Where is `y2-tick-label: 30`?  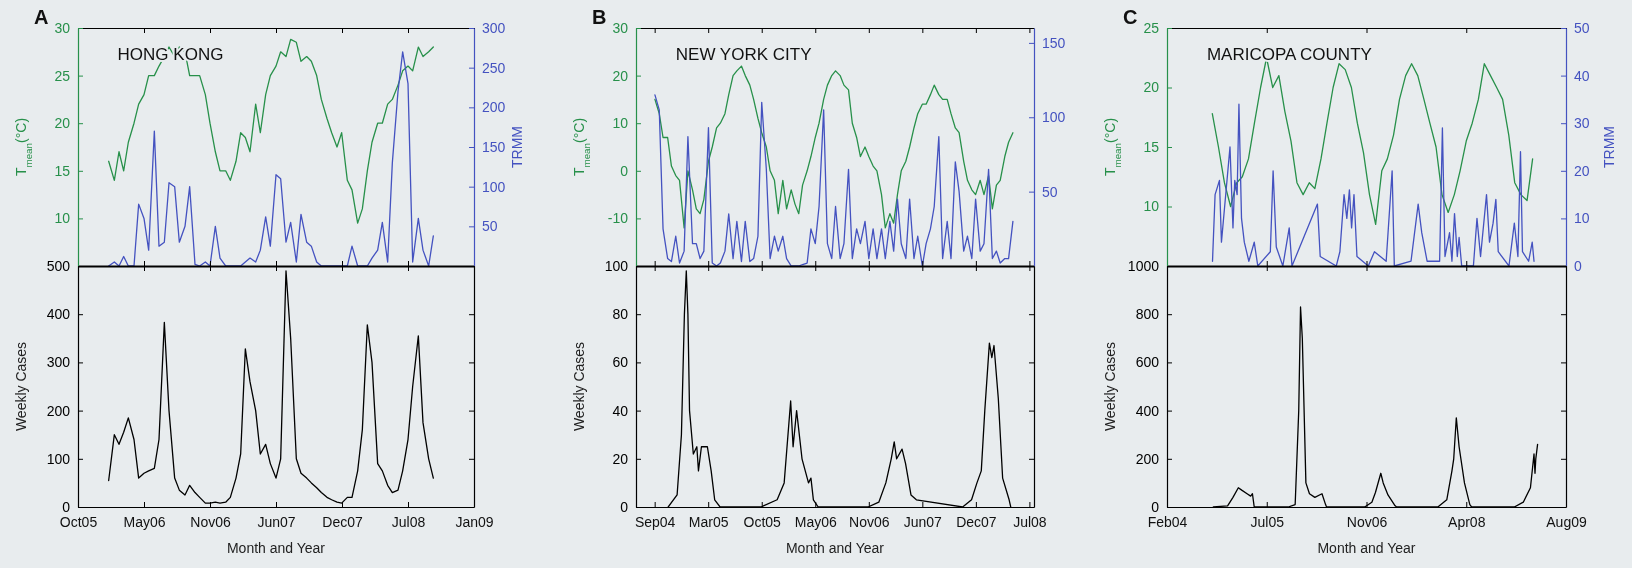
y2-tick-label: 30 is located at coordinates (1582, 123).